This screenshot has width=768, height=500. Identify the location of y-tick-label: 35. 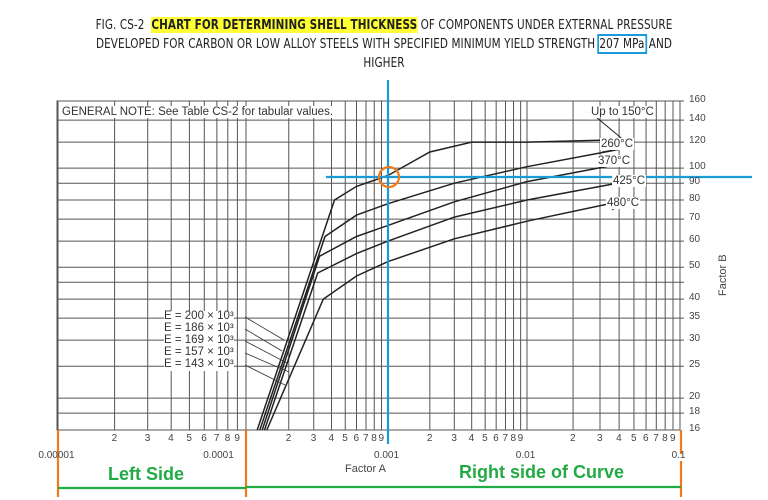
(695, 317).